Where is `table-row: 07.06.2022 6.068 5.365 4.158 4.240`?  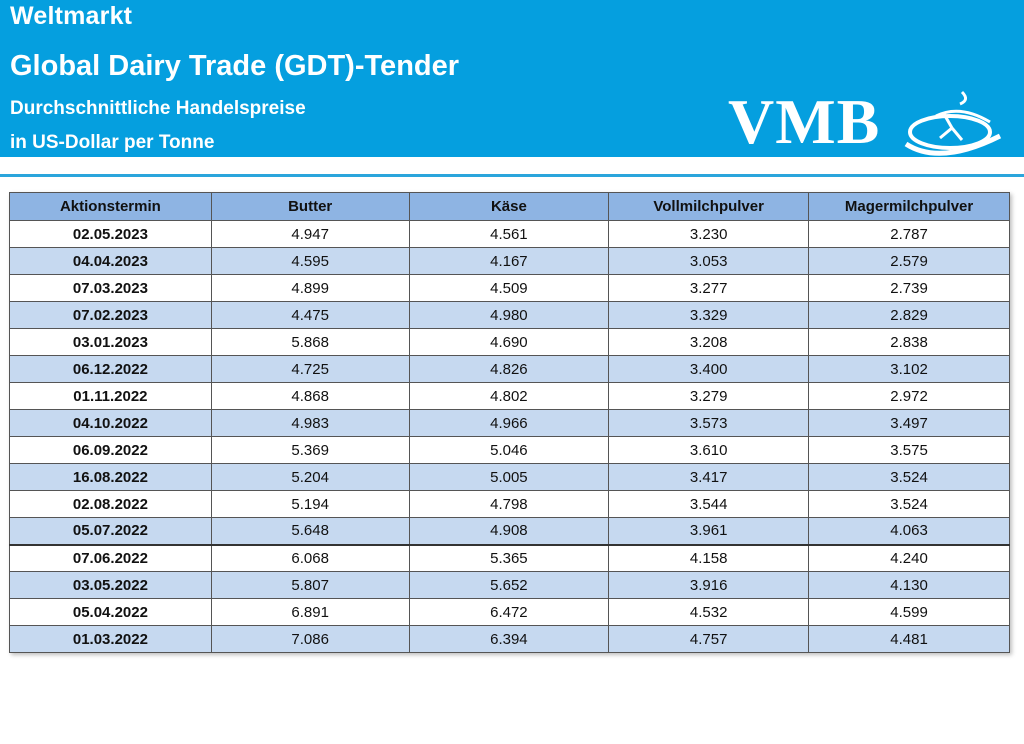 table-row: 07.06.2022 6.068 5.365 4.158 4.240 is located at coordinates (509, 557).